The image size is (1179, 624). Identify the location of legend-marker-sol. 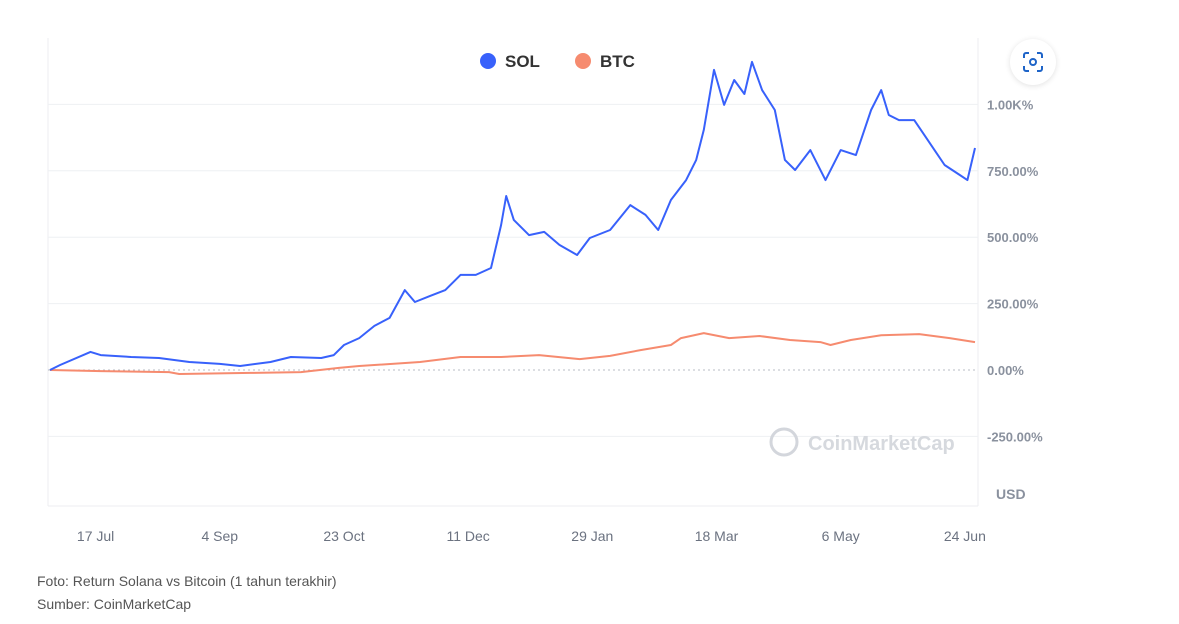
(488, 61).